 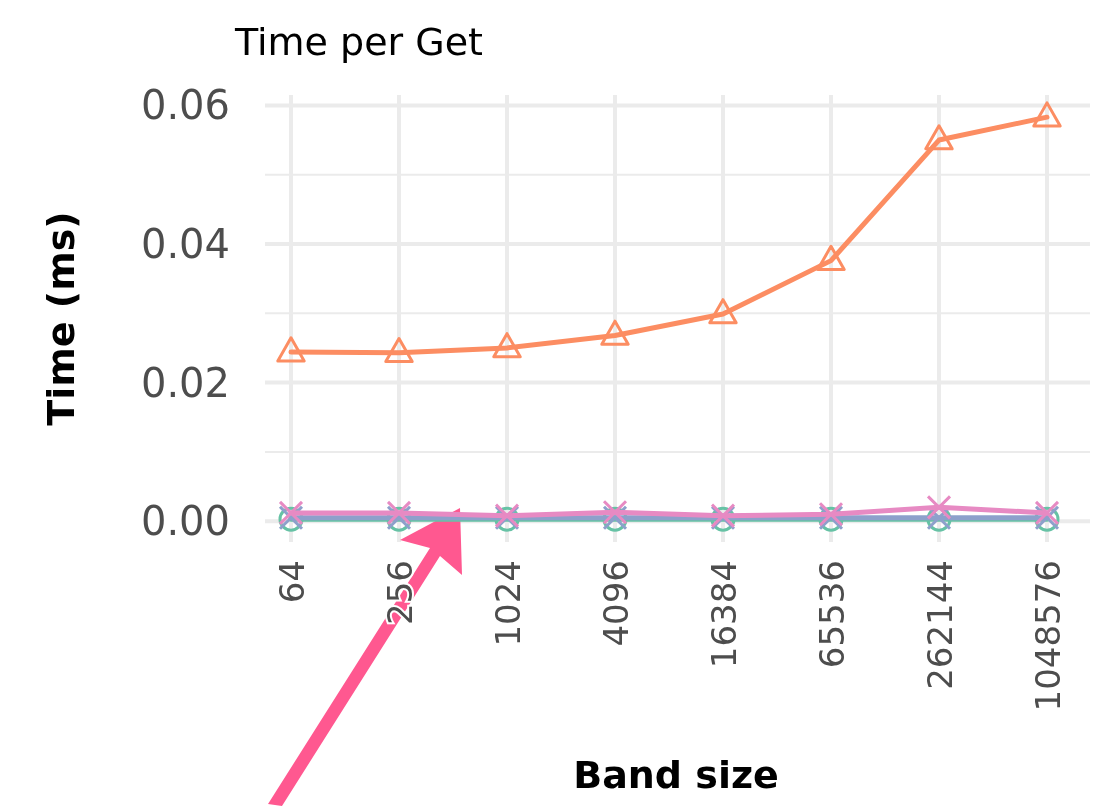 What do you see at coordinates (292, 582) in the screenshot?
I see `x-tick-label: 64` at bounding box center [292, 582].